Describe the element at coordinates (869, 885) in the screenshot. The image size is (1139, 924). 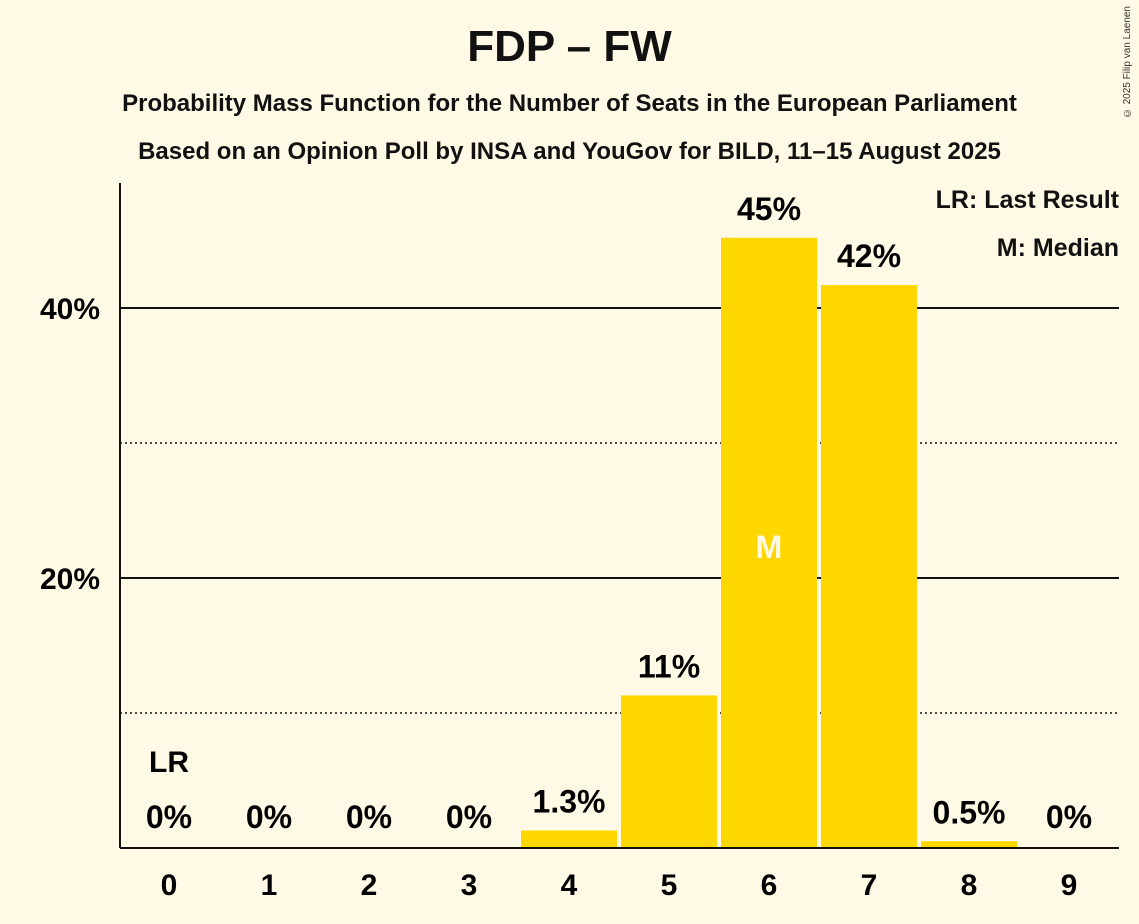
I see `x-tick-label: 7` at that location.